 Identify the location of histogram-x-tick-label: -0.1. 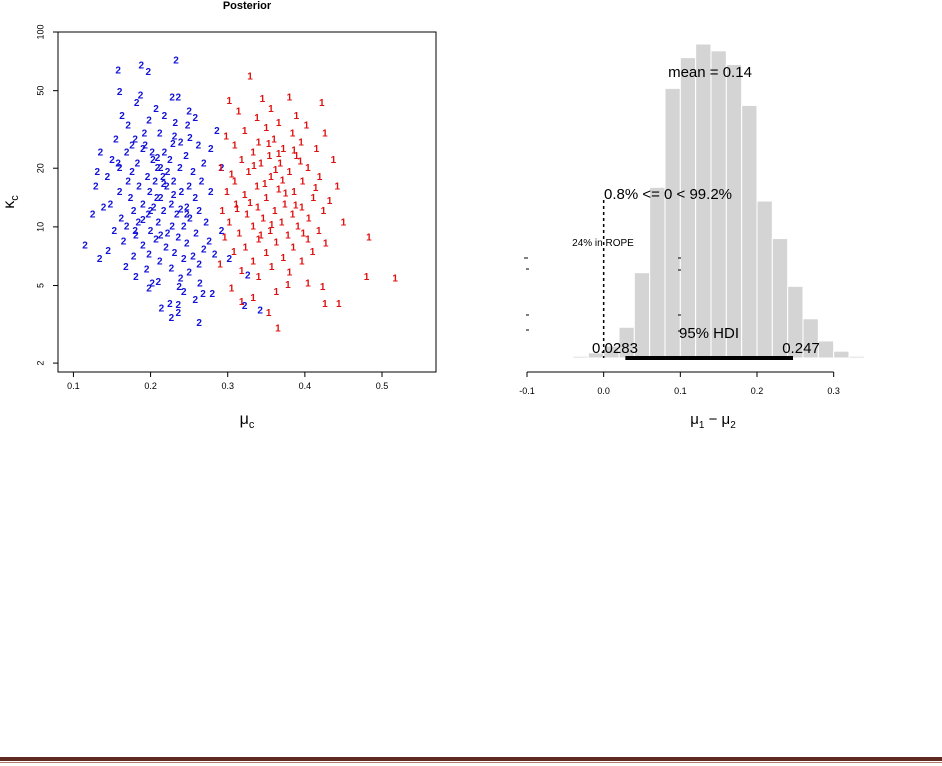
(527, 391).